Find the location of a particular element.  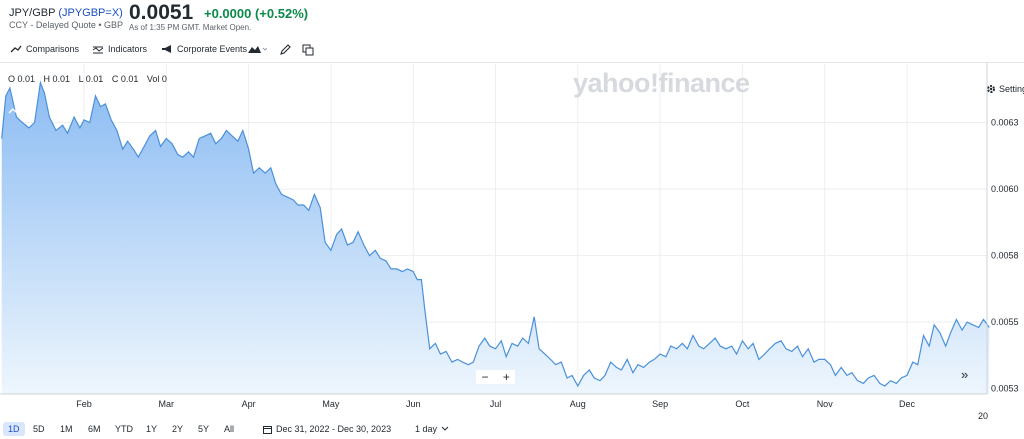

x-axis-ticks: Feb Mar Apr May Jun Jul Aug Sep Oct Nov Dec 20 is located at coordinates (532, 409).